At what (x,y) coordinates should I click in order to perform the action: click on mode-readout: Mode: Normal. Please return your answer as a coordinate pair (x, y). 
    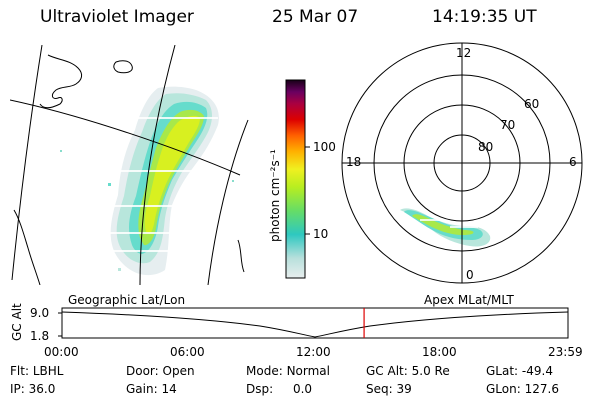
    Looking at the image, I should click on (288, 371).